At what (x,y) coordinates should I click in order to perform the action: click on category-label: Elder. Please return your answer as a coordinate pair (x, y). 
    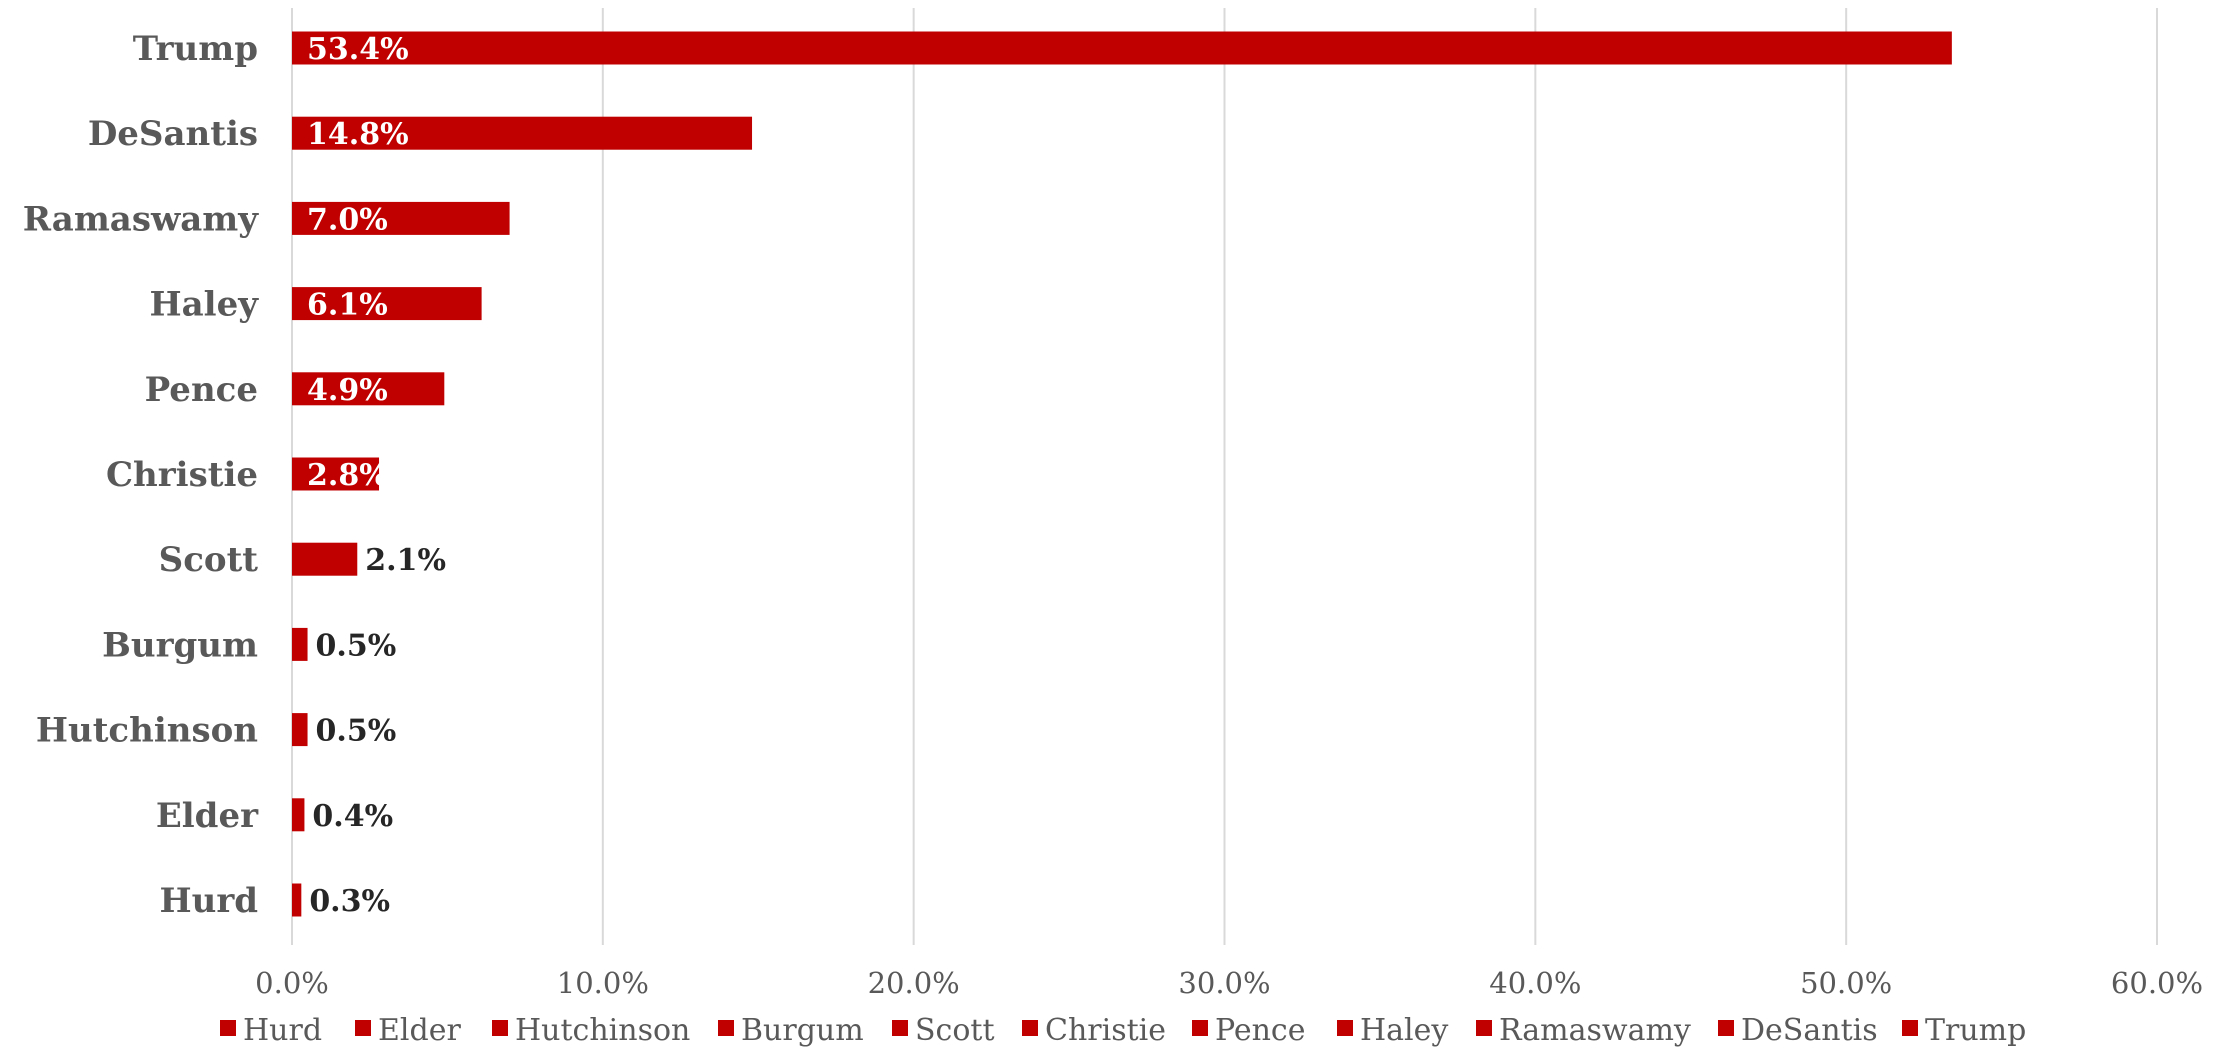
    Looking at the image, I should click on (207, 816).